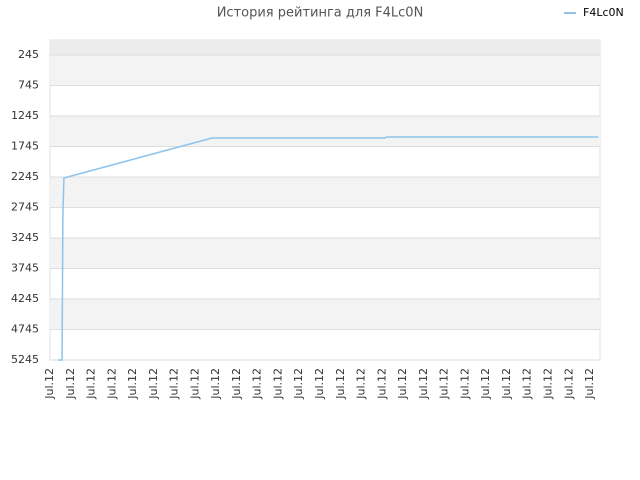  I want to click on y-tick-label: 1245, so click(25, 115).